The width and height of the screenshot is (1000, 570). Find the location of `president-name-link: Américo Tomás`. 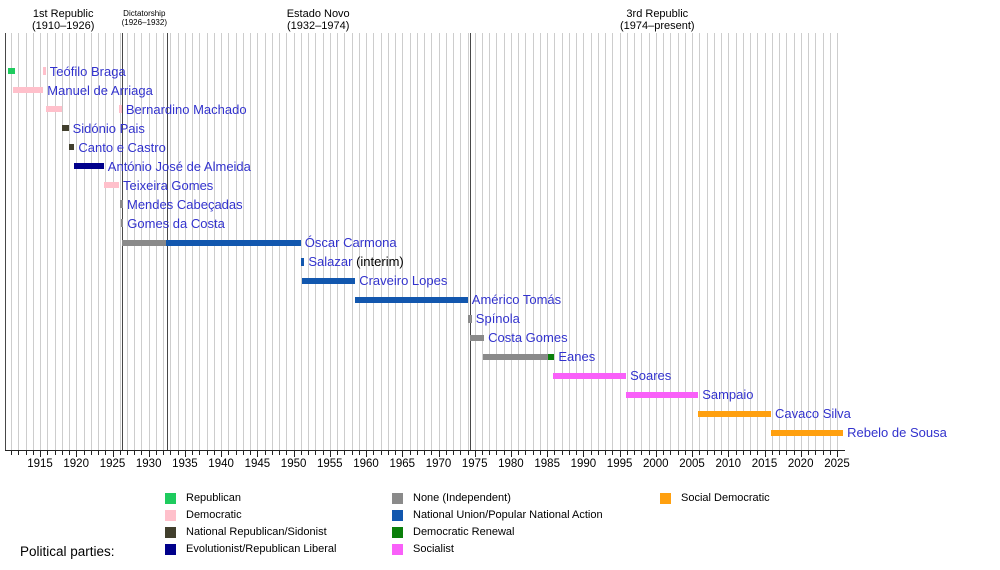

president-name-link: Américo Tomás is located at coordinates (516, 300).